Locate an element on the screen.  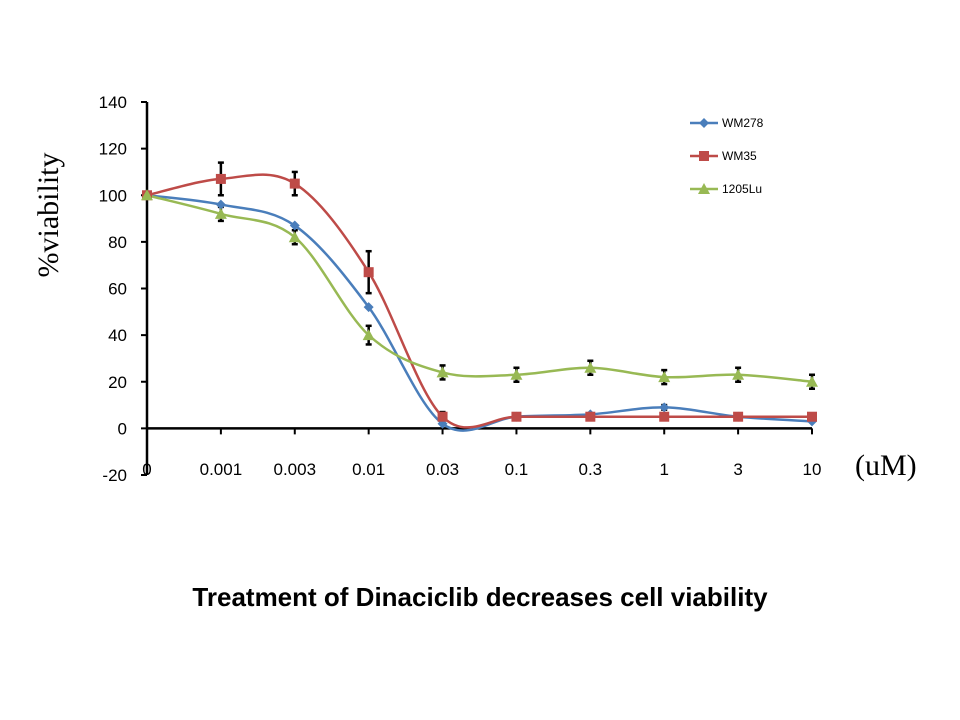
y-tick-label: 120 is located at coordinates (113, 149).